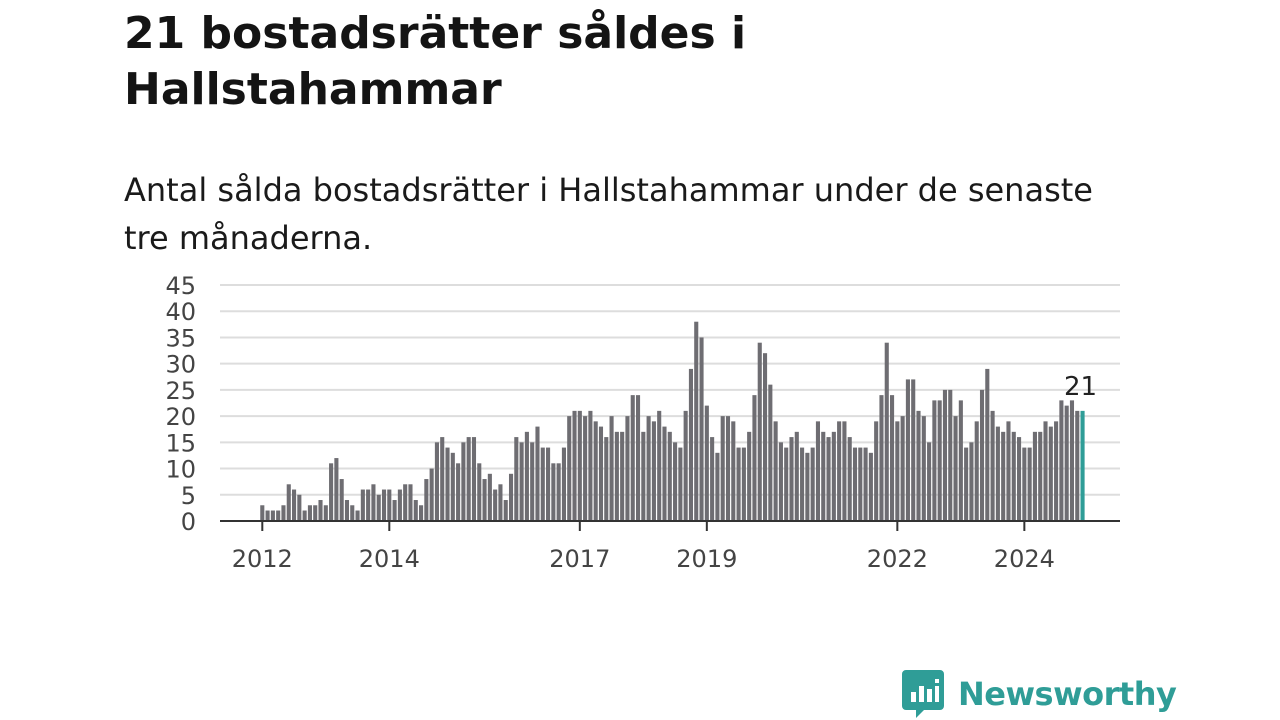 The width and height of the screenshot is (1280, 720). Describe the element at coordinates (180, 286) in the screenshot. I see `y-tick-label: 45` at that location.